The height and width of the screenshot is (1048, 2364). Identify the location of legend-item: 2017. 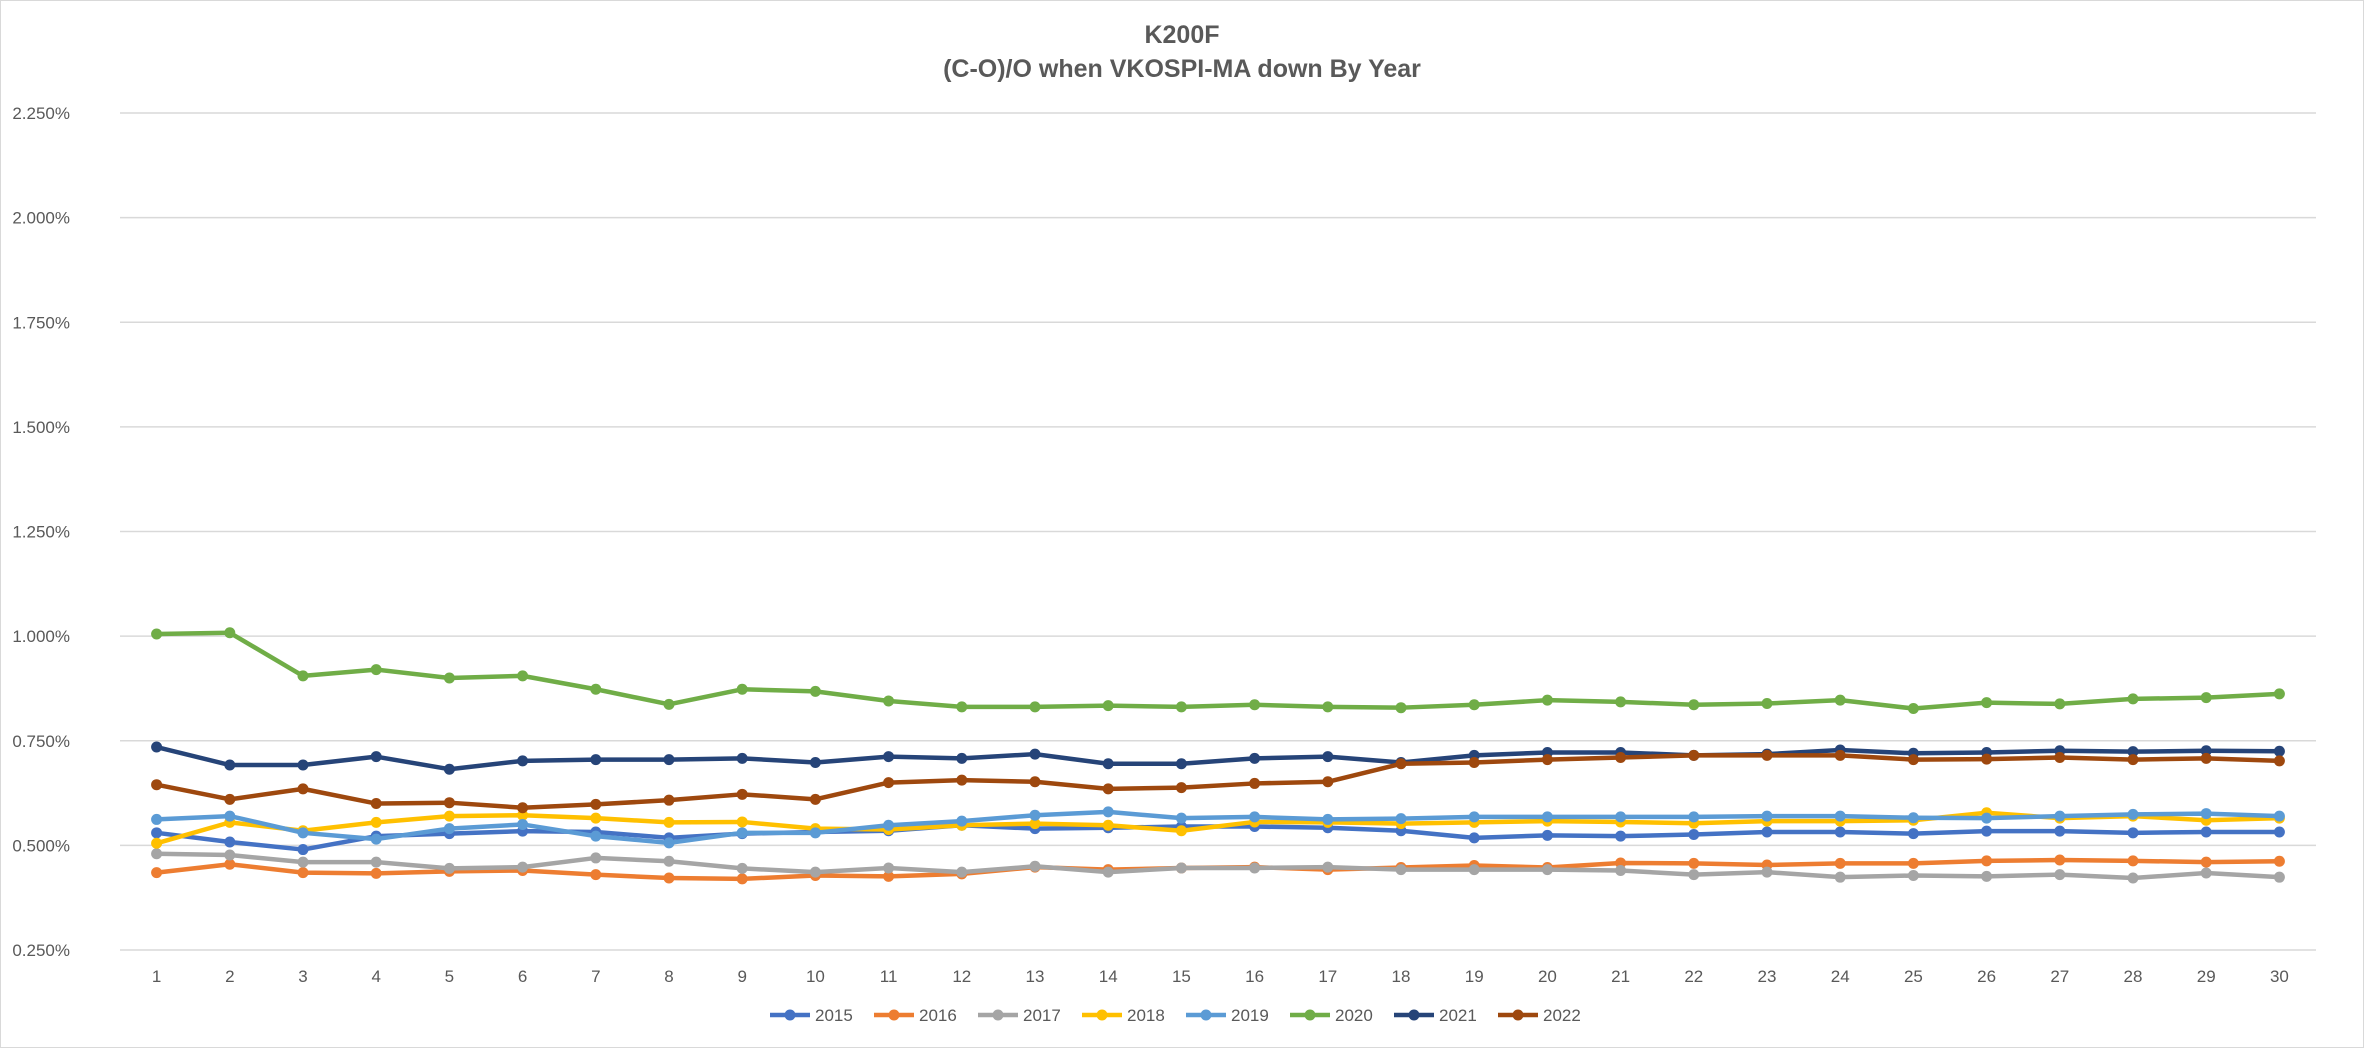
(1019, 1015).